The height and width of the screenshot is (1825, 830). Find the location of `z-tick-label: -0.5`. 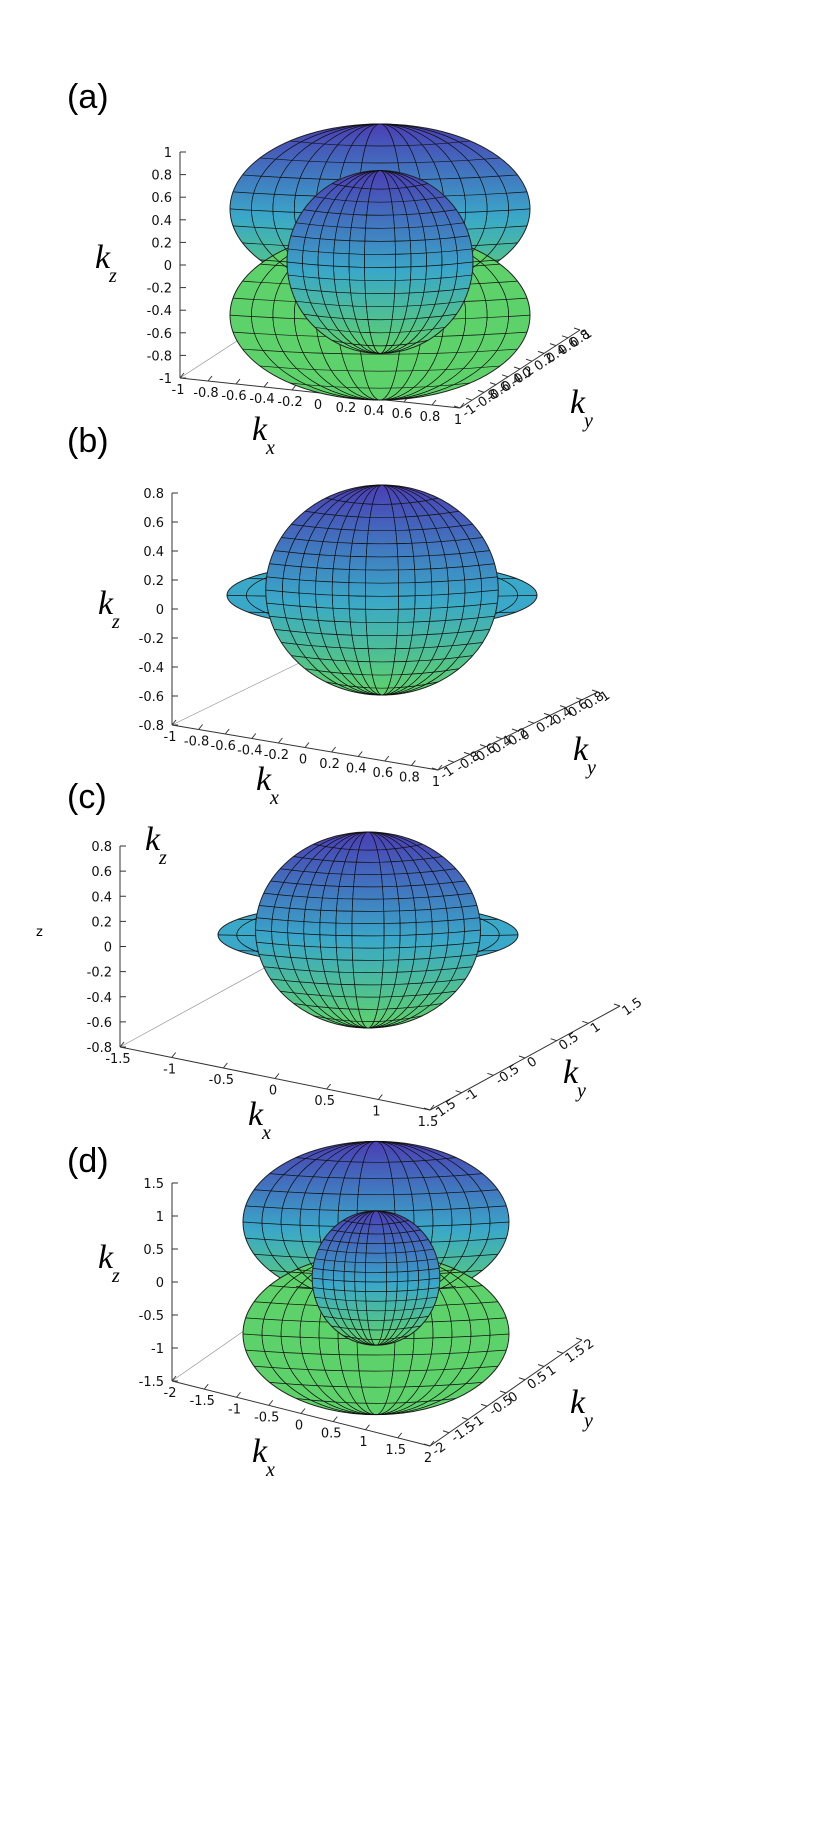

z-tick-label: -0.5 is located at coordinates (151, 1316).